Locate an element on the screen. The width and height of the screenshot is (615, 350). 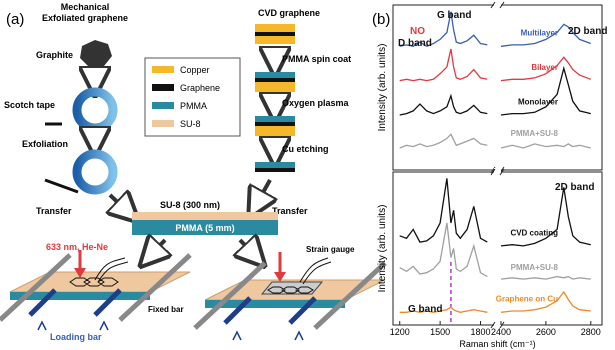
x-tick-label: 1500 is located at coordinates (440, 332).